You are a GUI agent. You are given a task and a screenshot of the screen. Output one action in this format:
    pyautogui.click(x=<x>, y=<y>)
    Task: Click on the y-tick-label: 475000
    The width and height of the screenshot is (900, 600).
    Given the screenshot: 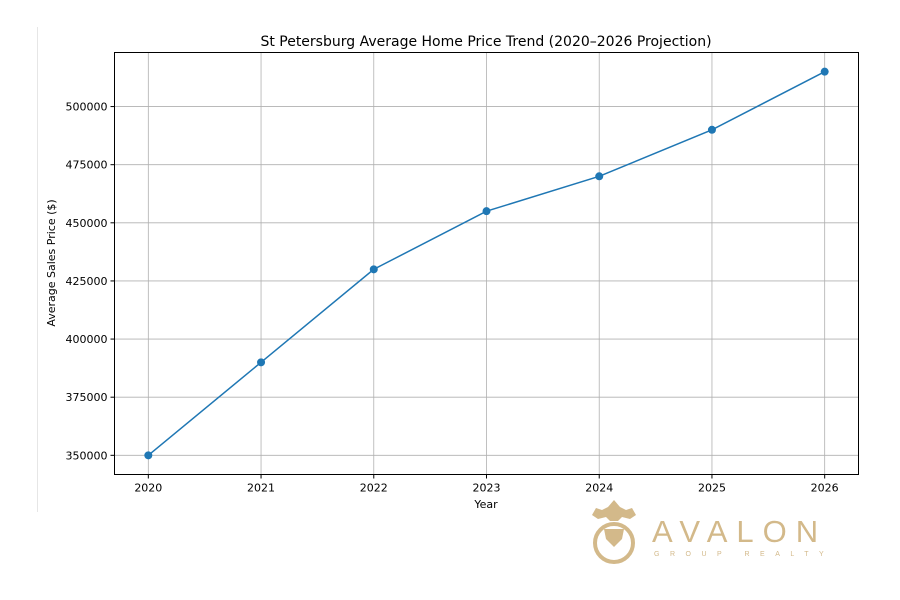 What is the action you would take?
    pyautogui.click(x=87, y=165)
    